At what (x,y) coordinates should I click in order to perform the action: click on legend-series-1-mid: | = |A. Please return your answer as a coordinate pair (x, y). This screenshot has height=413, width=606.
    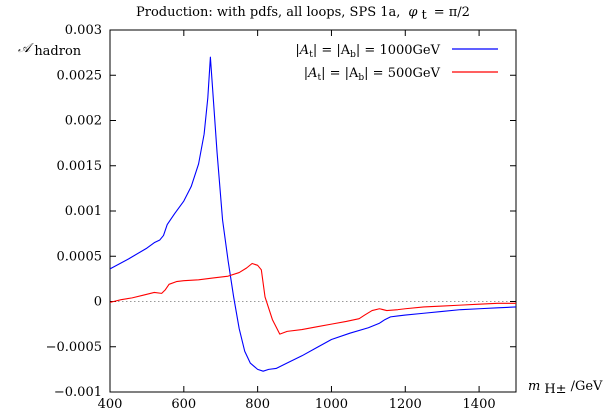
    Looking at the image, I should click on (332, 50).